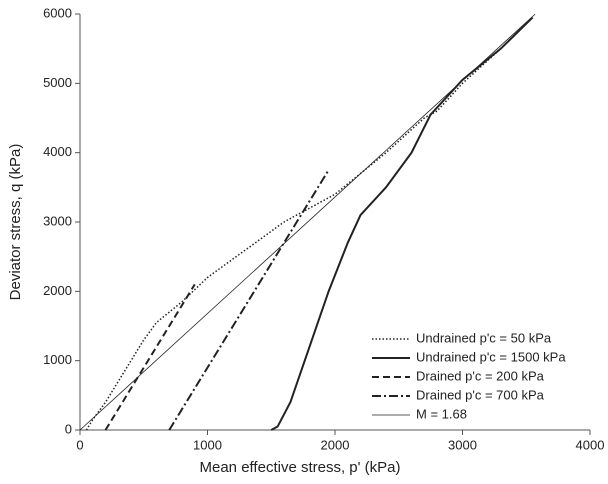  Describe the element at coordinates (207, 444) in the screenshot. I see `x-tick-label: 1000` at that location.